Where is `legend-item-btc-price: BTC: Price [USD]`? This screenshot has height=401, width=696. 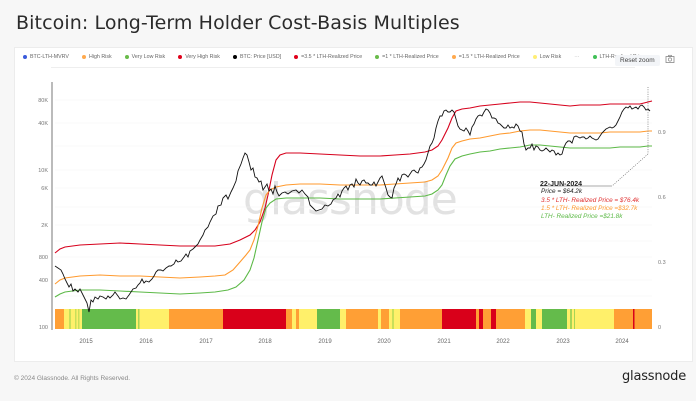
legend-item-btc-price: BTC: Price [USD] is located at coordinates (257, 57).